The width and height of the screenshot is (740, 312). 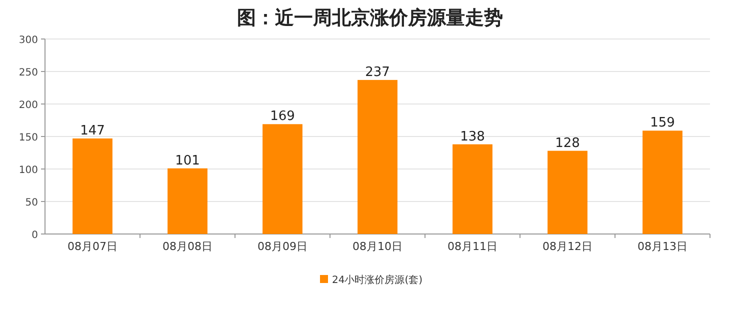 What do you see at coordinates (473, 246) in the screenshot?
I see `x-tick-label: 08月11日` at bounding box center [473, 246].